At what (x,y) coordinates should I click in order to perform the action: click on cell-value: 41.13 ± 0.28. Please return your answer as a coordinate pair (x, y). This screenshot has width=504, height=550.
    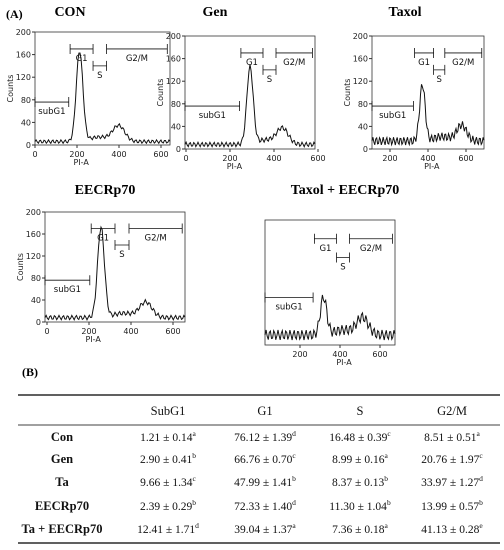
    Looking at the image, I should click on (450, 530).